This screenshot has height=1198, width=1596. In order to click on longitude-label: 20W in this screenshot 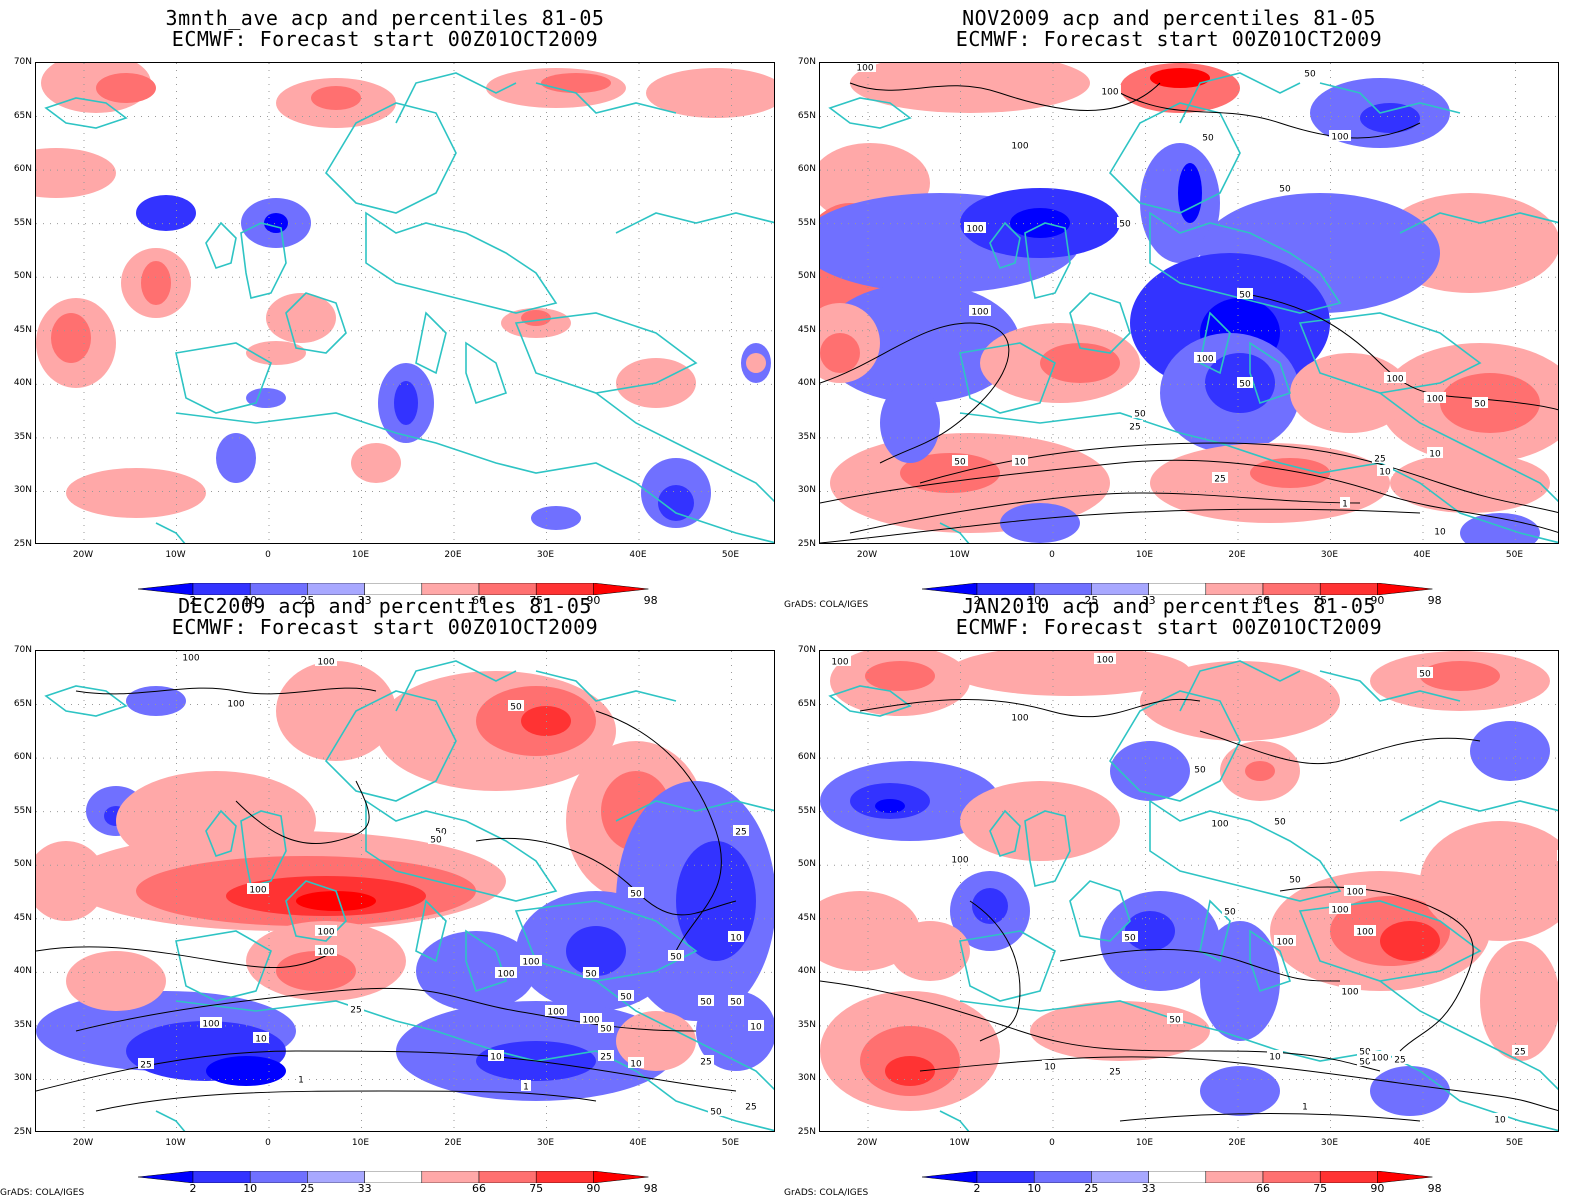, I will do `click(867, 1143)`.